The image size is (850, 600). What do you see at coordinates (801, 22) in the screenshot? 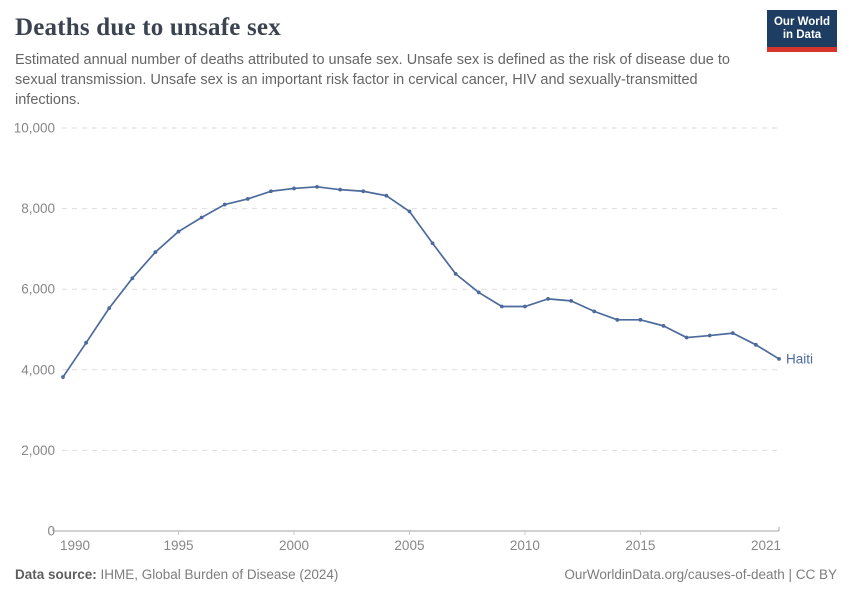
I see `owid-logo-line1: Our World` at bounding box center [801, 22].